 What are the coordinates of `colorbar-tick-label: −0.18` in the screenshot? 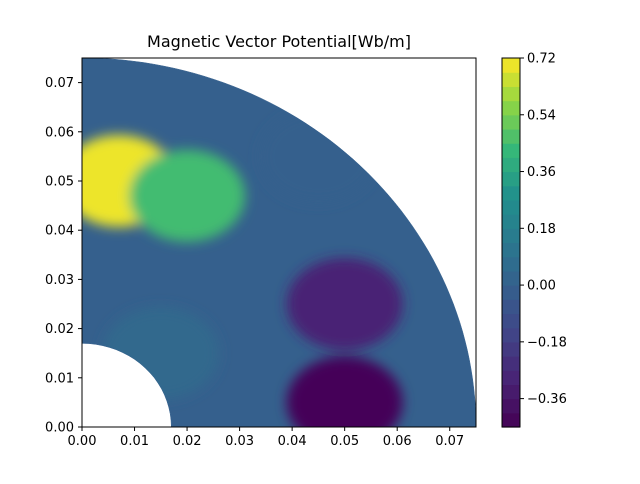 It's located at (547, 342).